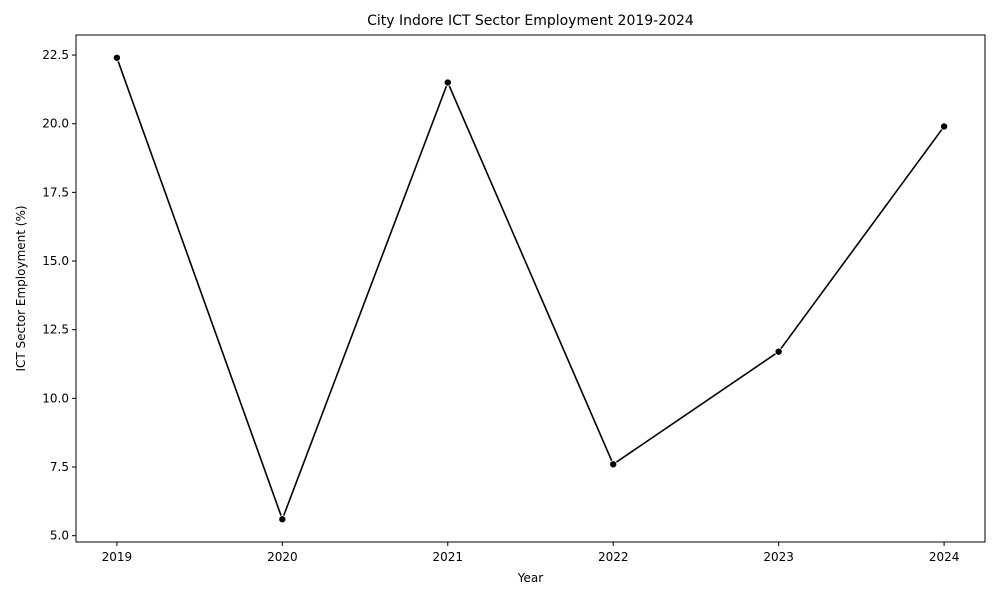 The image size is (1000, 600). Describe the element at coordinates (55, 398) in the screenshot. I see `y-tick-label: 10.0` at that location.